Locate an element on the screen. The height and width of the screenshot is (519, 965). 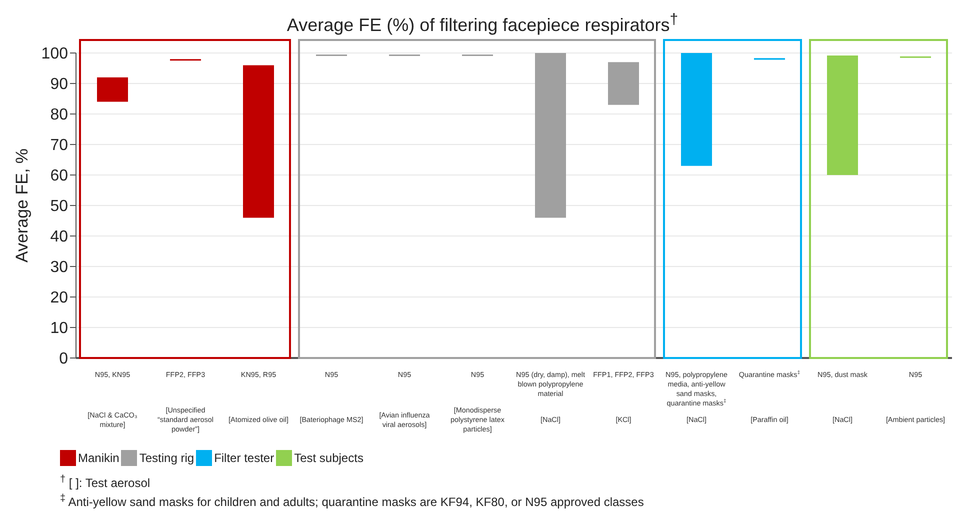
y-tick-label: 30 is located at coordinates (59, 267).